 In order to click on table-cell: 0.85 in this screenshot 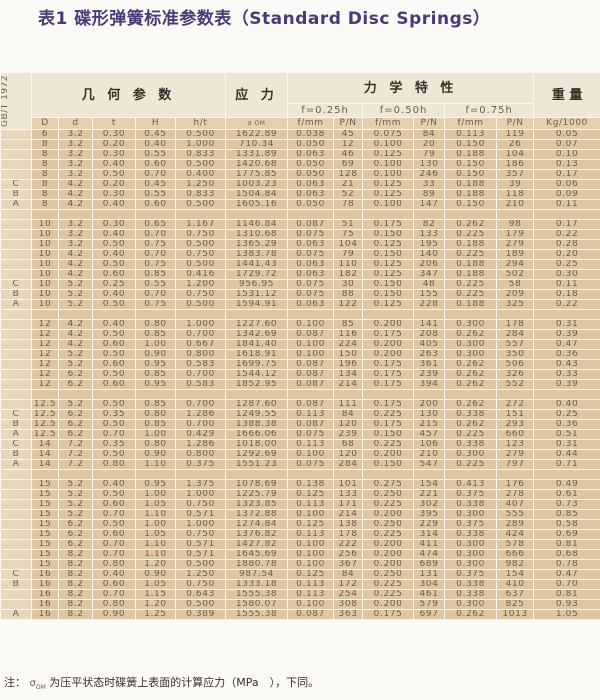, I will do `click(566, 514)`.